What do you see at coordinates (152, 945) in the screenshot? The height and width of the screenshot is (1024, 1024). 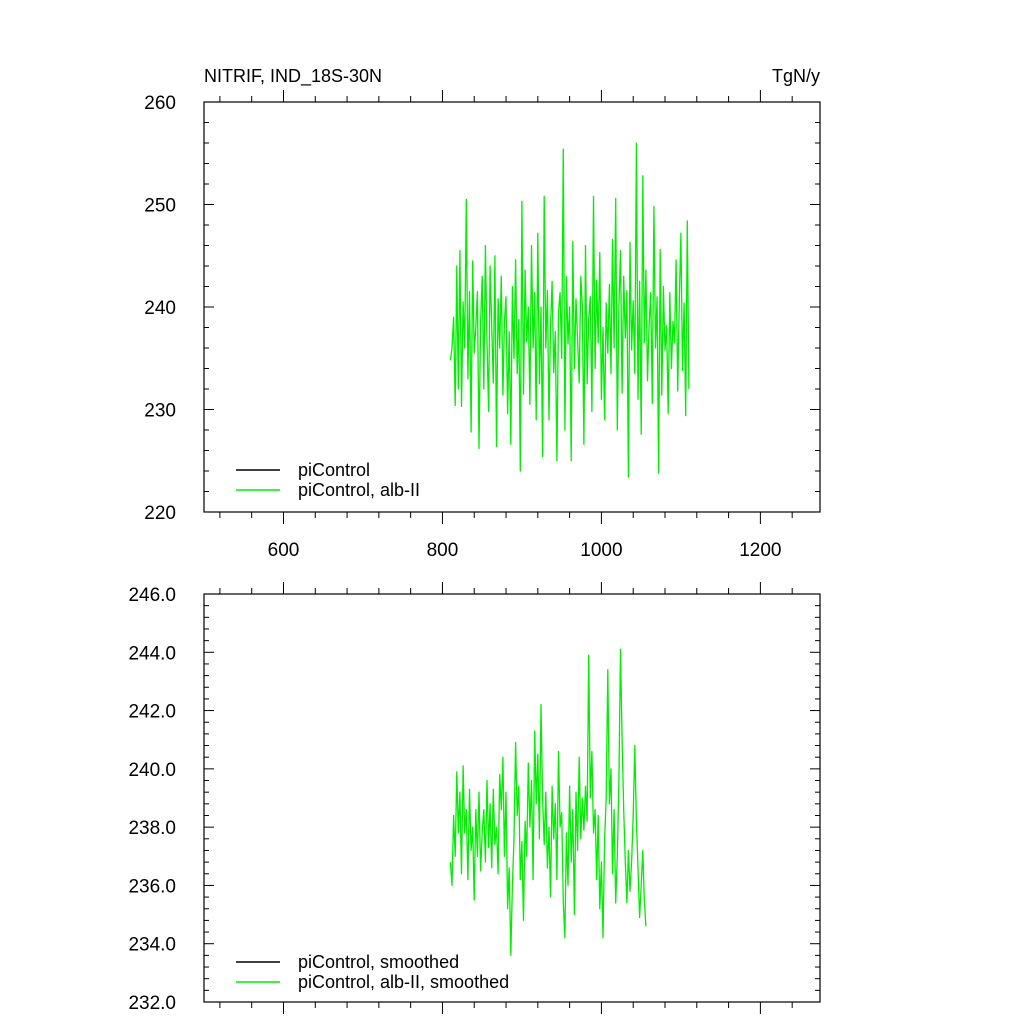 I see `y-tick-label: 234.0` at bounding box center [152, 945].